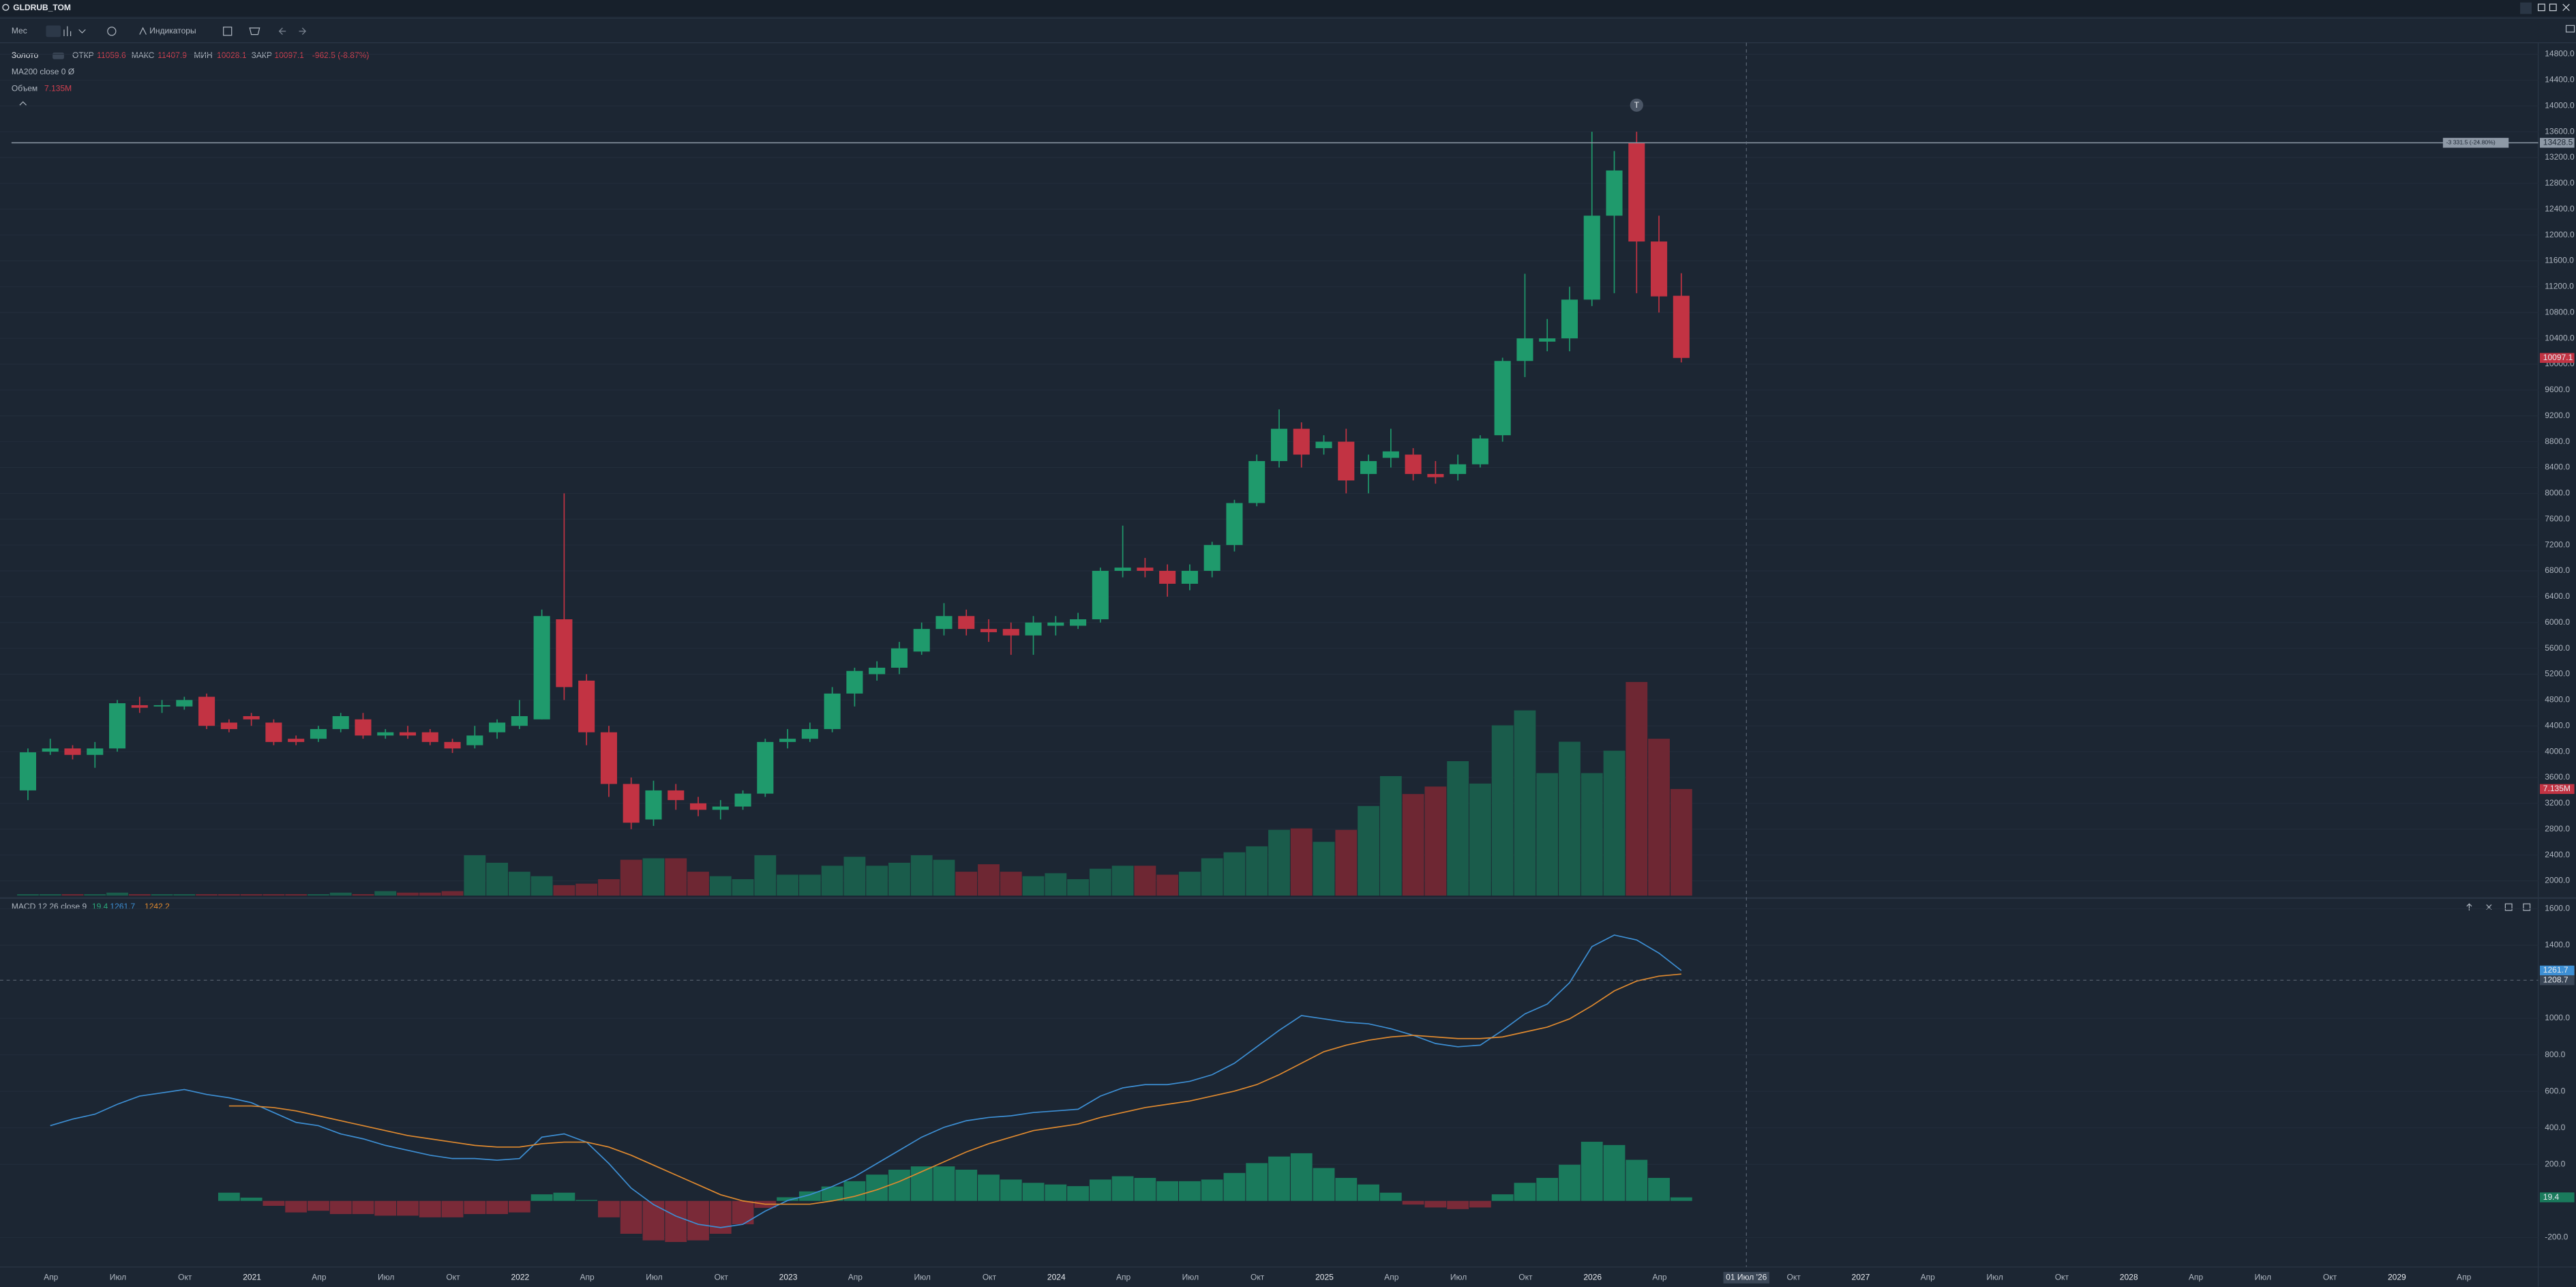 The height and width of the screenshot is (1287, 2576). I want to click on event-marker, so click(1636, 105).